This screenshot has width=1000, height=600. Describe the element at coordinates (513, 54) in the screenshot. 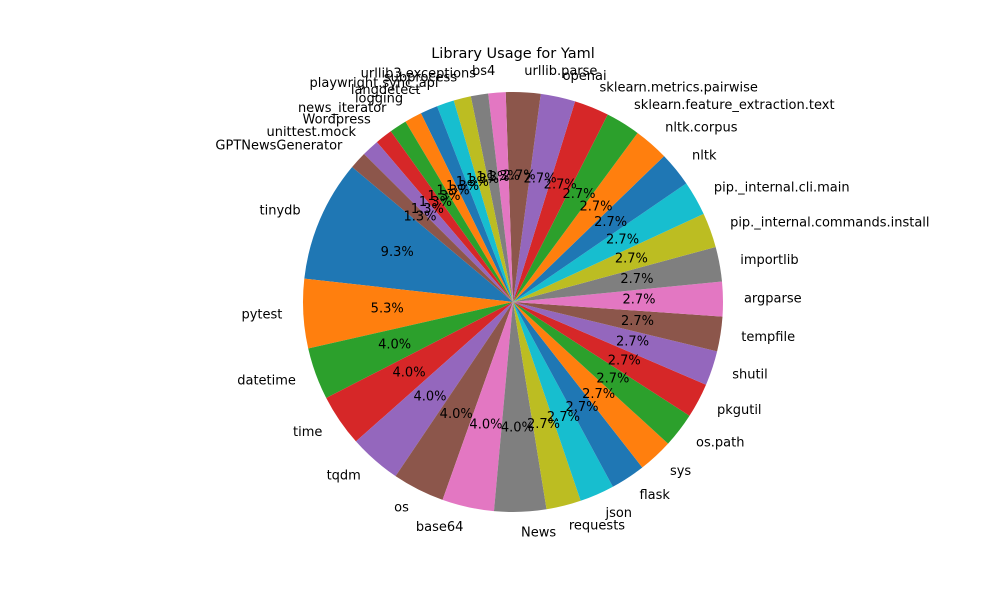

I see `chart-title: Library Usage for Yaml` at that location.